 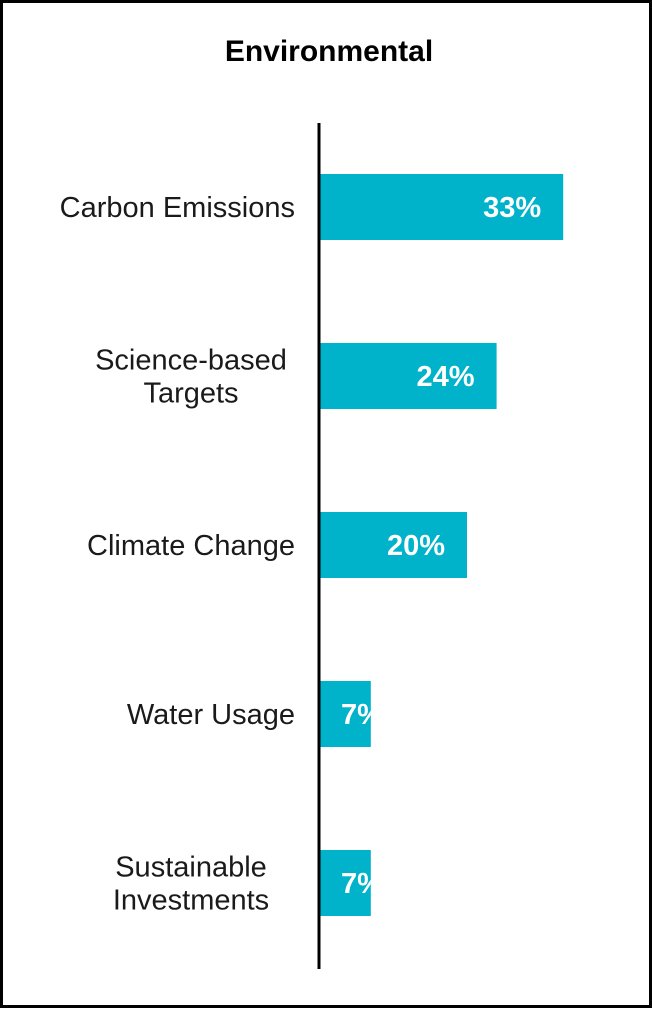 What do you see at coordinates (191, 377) in the screenshot?
I see `category-label-1: Science-based Targets` at bounding box center [191, 377].